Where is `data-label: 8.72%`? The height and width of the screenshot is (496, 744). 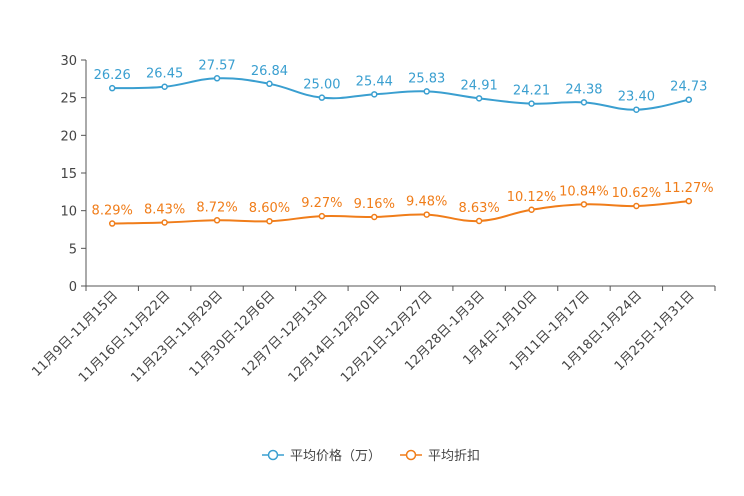
data-label: 8.72% is located at coordinates (216, 207).